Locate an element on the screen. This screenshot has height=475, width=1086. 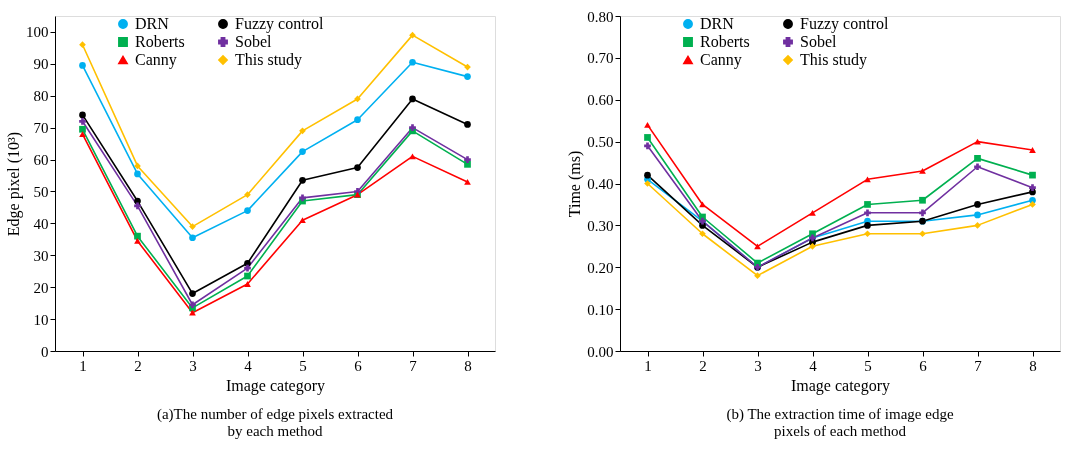
y-tick-label: 0.60 is located at coordinates (600, 100).